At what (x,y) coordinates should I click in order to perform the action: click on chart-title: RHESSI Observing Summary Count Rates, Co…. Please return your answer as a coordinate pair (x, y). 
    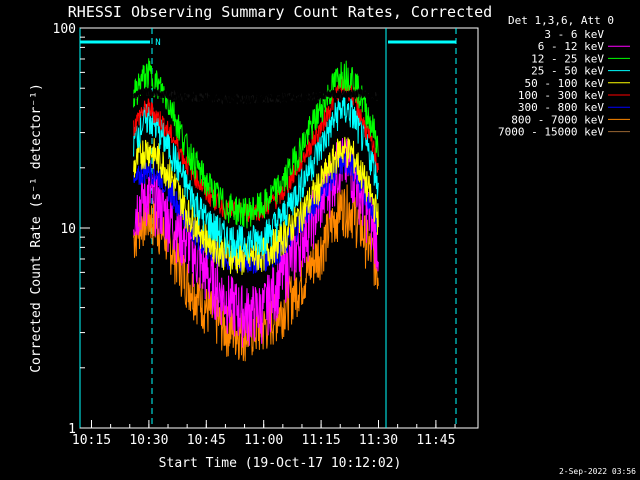
    Looking at the image, I should click on (280, 12).